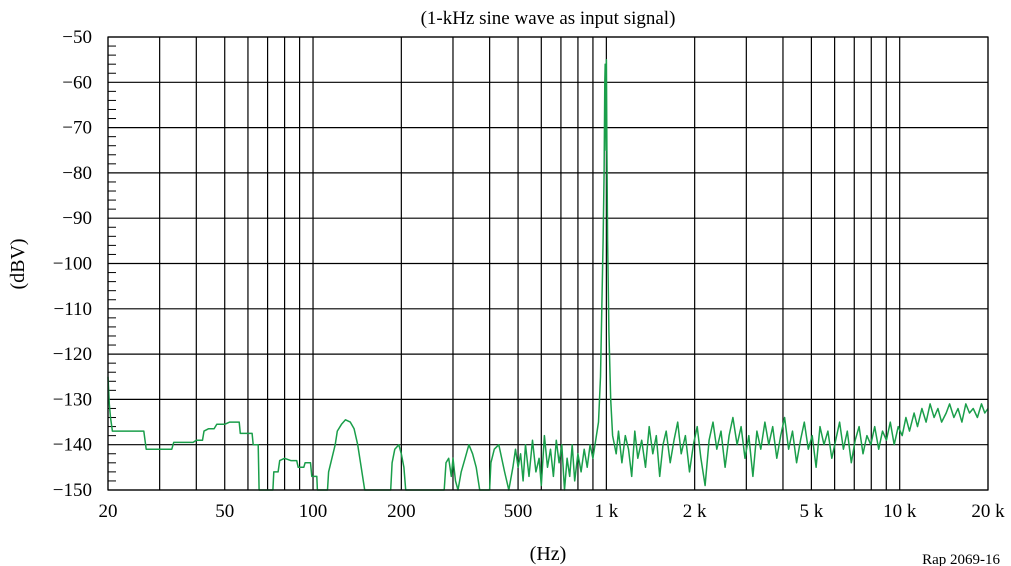 The image size is (1011, 566). Describe the element at coordinates (72, 399) in the screenshot. I see `y-tick-label: −130` at that location.